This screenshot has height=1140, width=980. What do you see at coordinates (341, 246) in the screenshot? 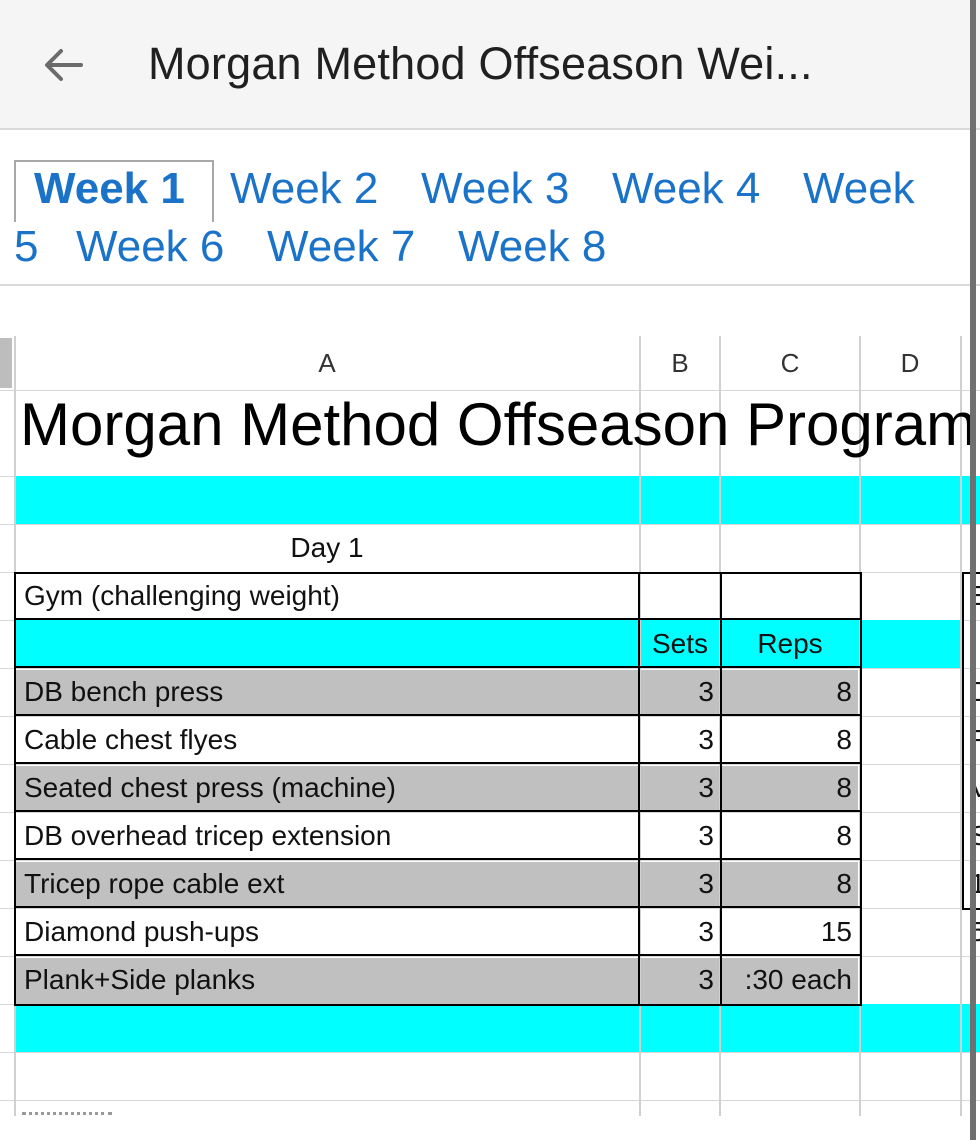
I see `tab-week-7: Week 7` at bounding box center [341, 246].